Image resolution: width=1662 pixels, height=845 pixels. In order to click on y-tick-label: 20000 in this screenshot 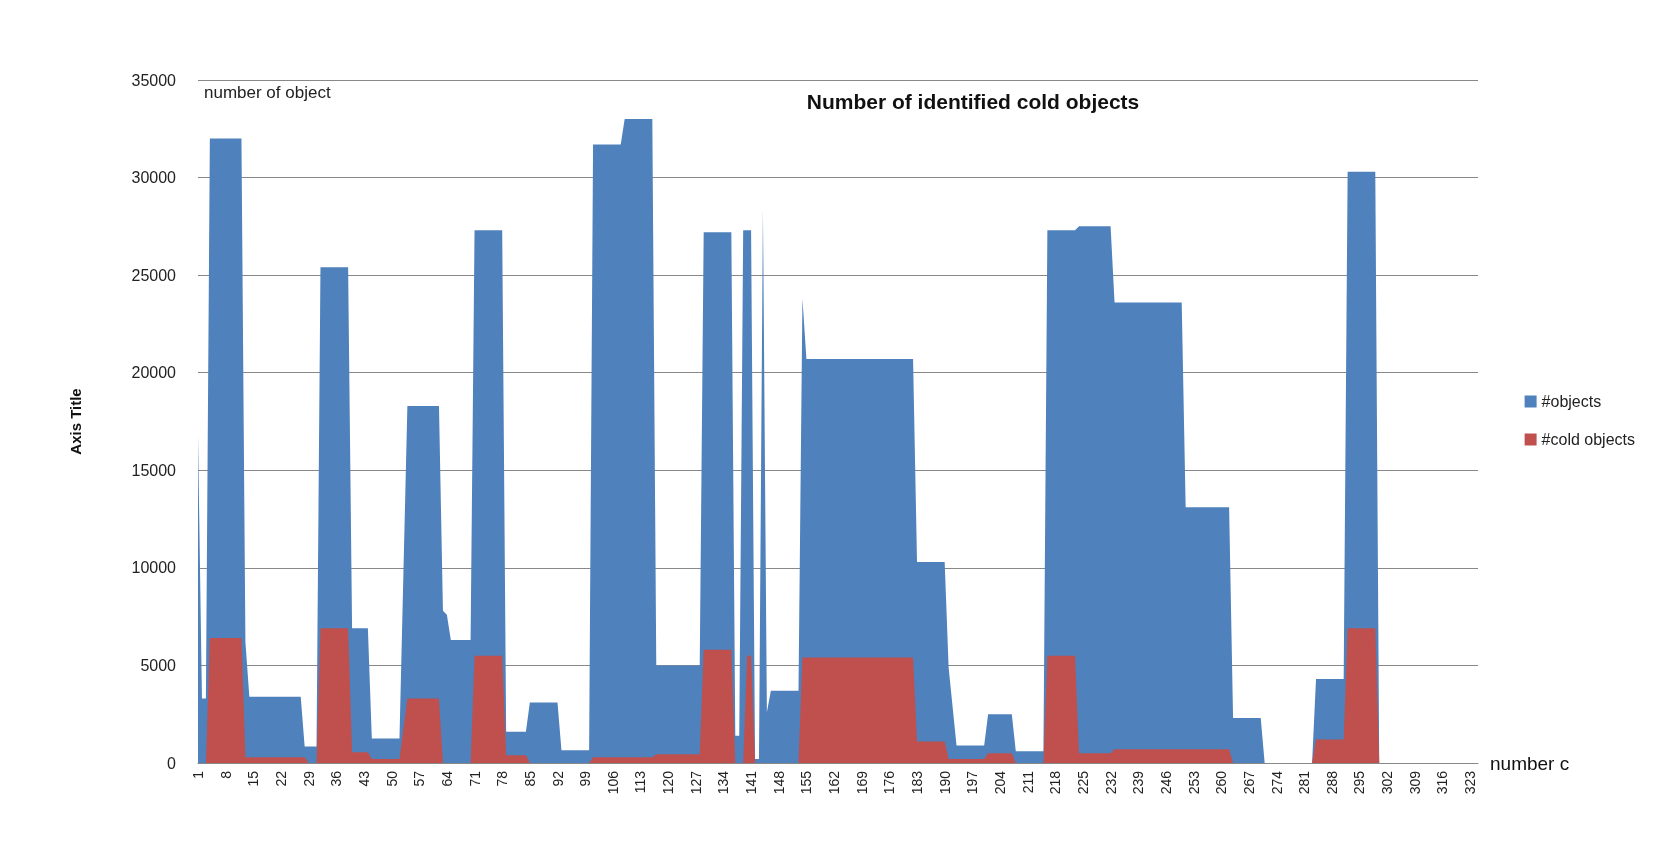, I will do `click(154, 373)`.